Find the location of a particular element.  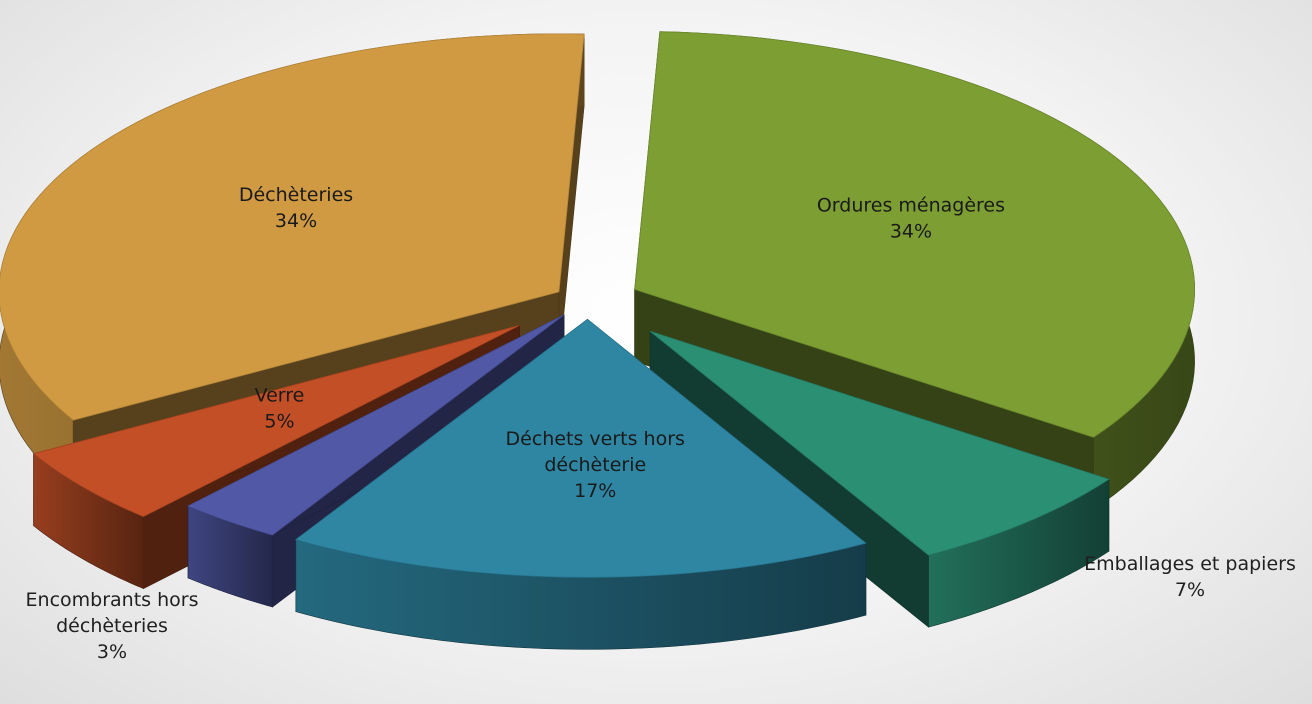

slice-label-5: Verre 5% is located at coordinates (280, 408).